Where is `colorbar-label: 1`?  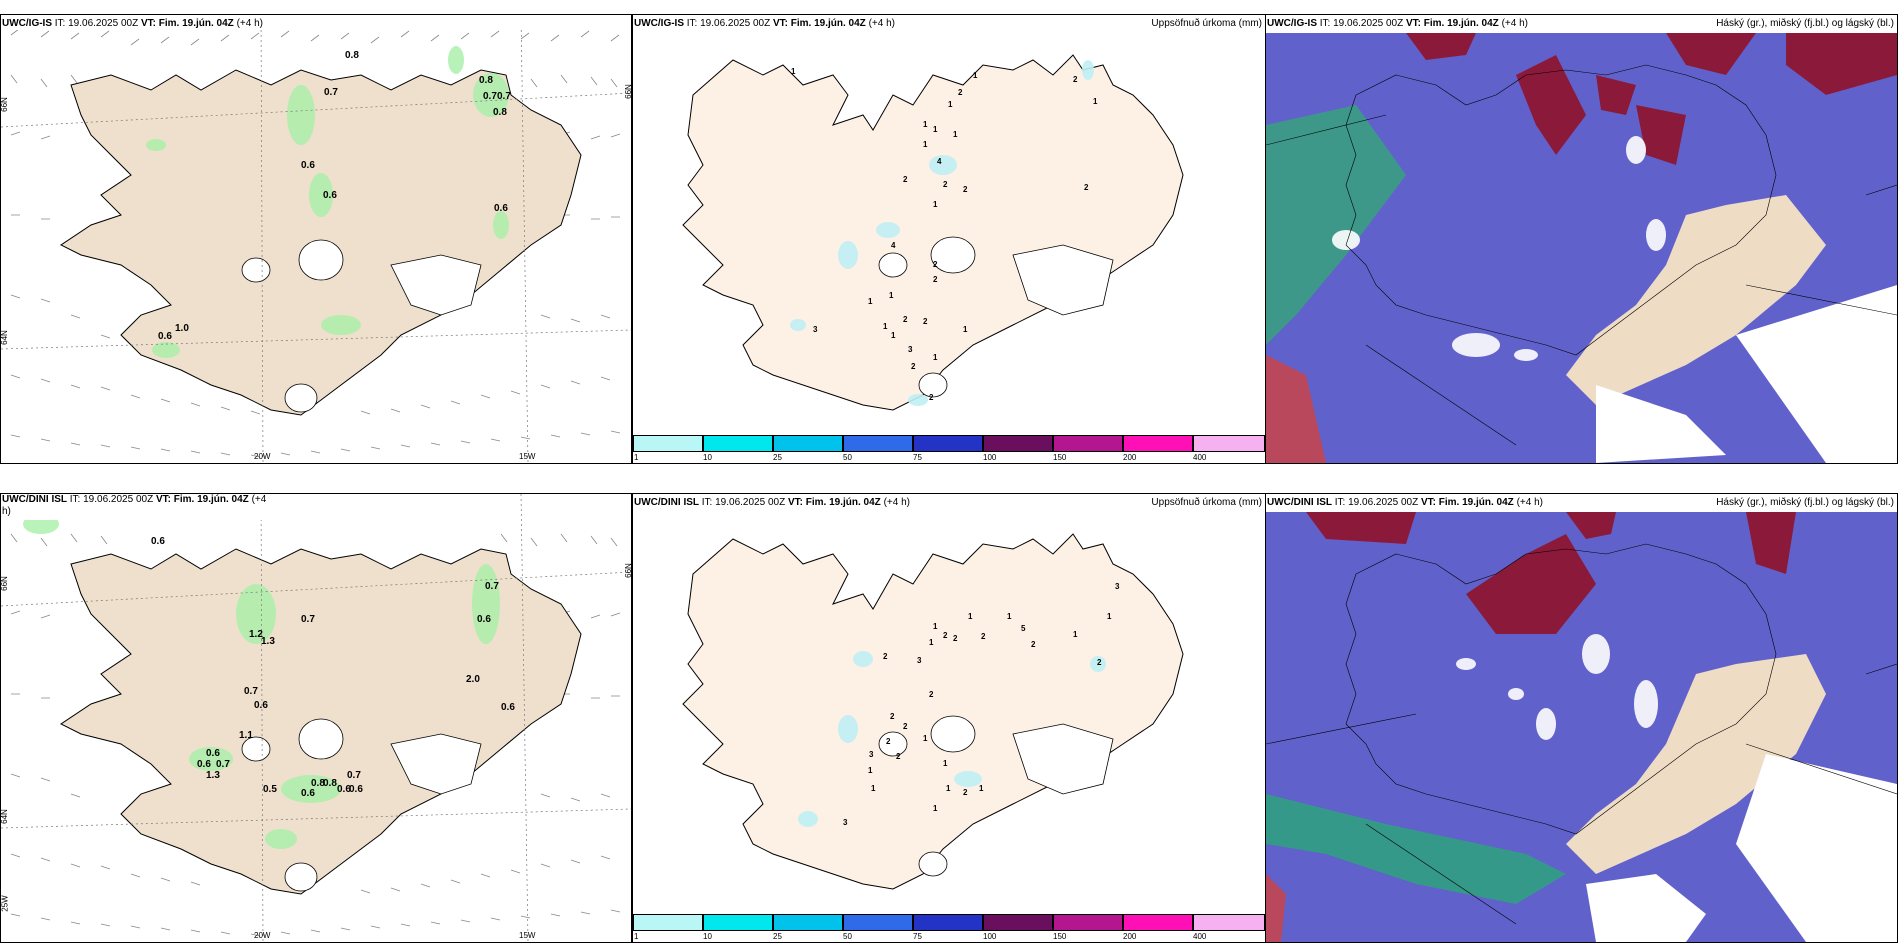
colorbar-label: 1 is located at coordinates (636, 457).